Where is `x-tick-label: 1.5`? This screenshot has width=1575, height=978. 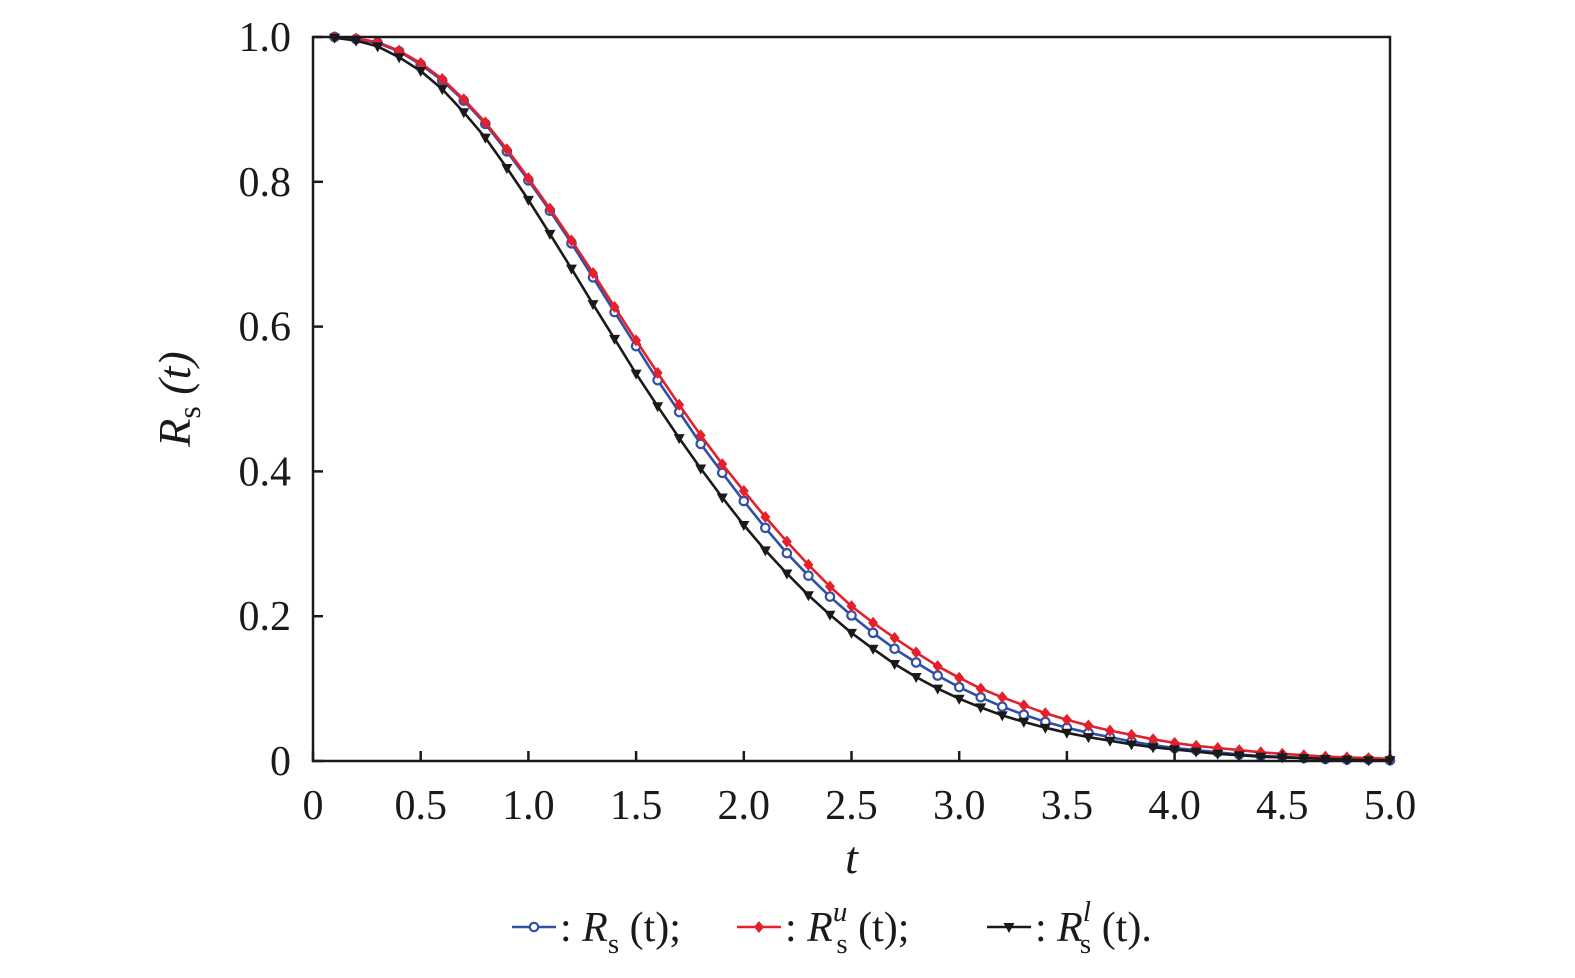
x-tick-label: 1.5 is located at coordinates (636, 806).